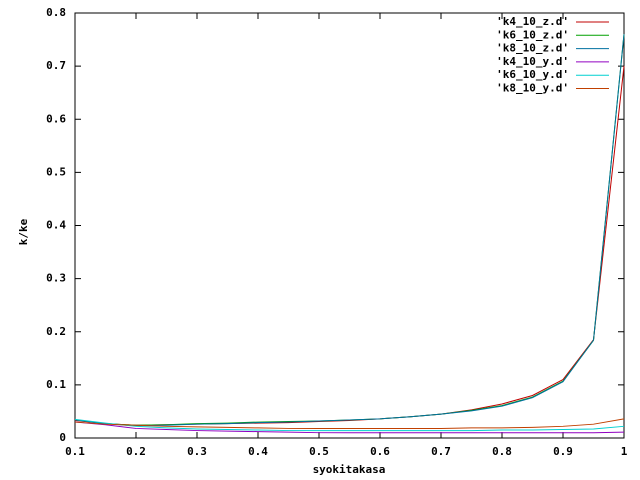 The image size is (640, 480). What do you see at coordinates (56, 278) in the screenshot?
I see `y-tick-label: 0.3` at bounding box center [56, 278].